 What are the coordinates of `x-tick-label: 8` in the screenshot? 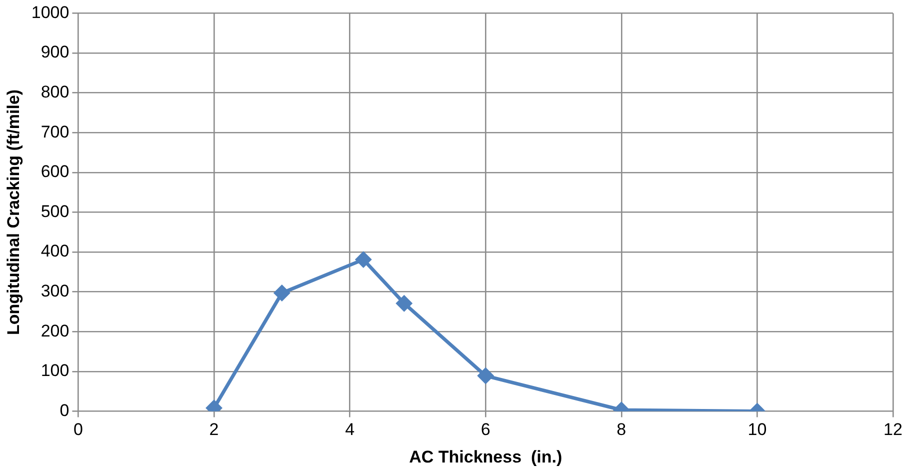 It's located at (621, 430).